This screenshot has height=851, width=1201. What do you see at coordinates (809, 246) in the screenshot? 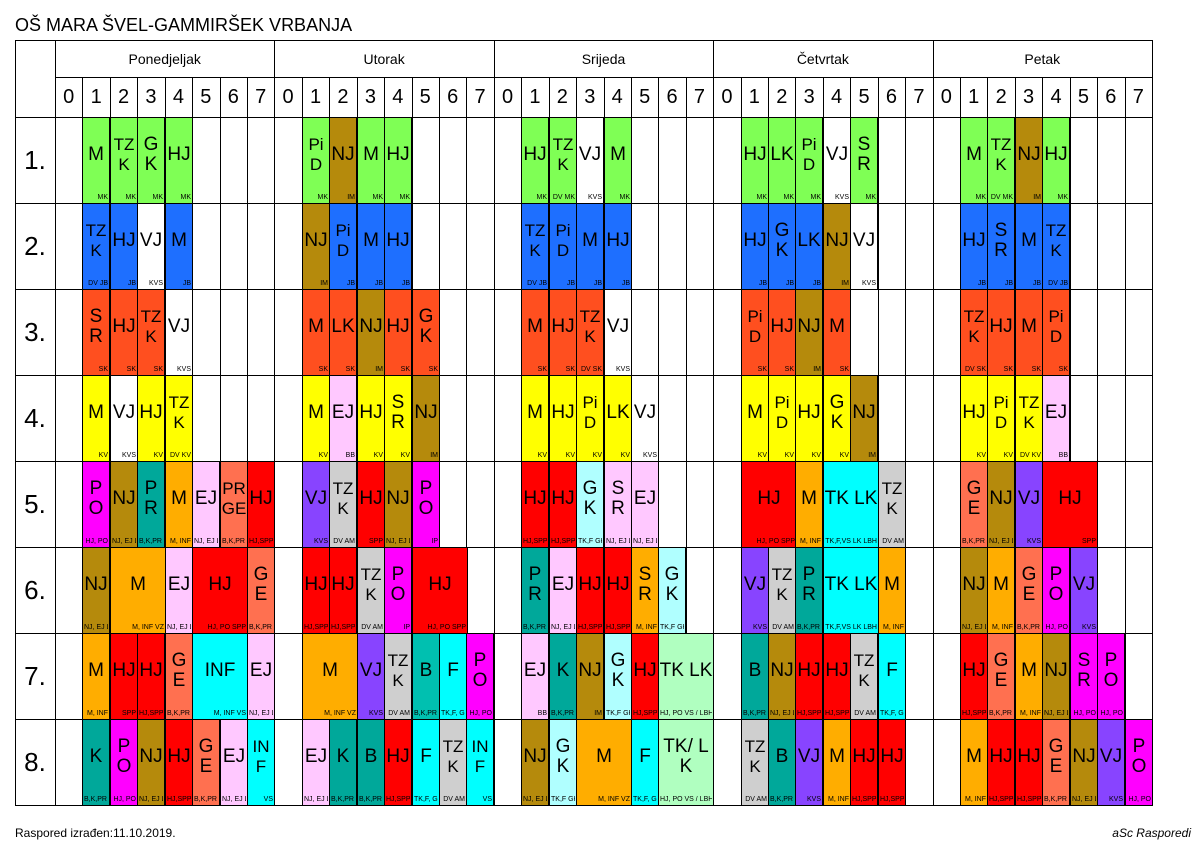
I see `lesson-card: LK JB` at bounding box center [809, 246].